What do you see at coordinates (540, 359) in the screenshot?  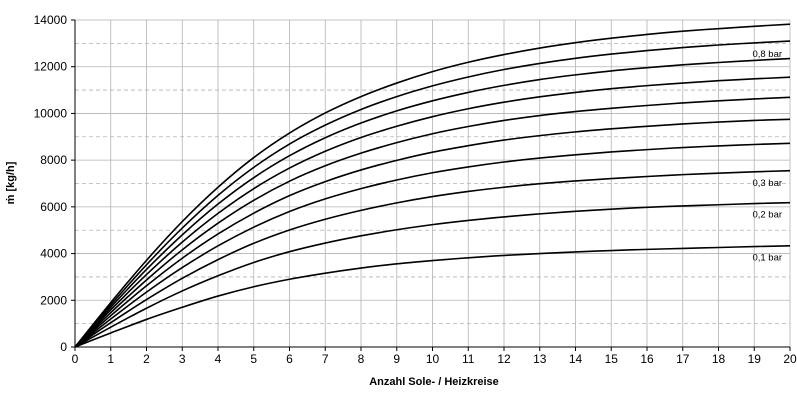 I see `x-tick-label: 13` at bounding box center [540, 359].